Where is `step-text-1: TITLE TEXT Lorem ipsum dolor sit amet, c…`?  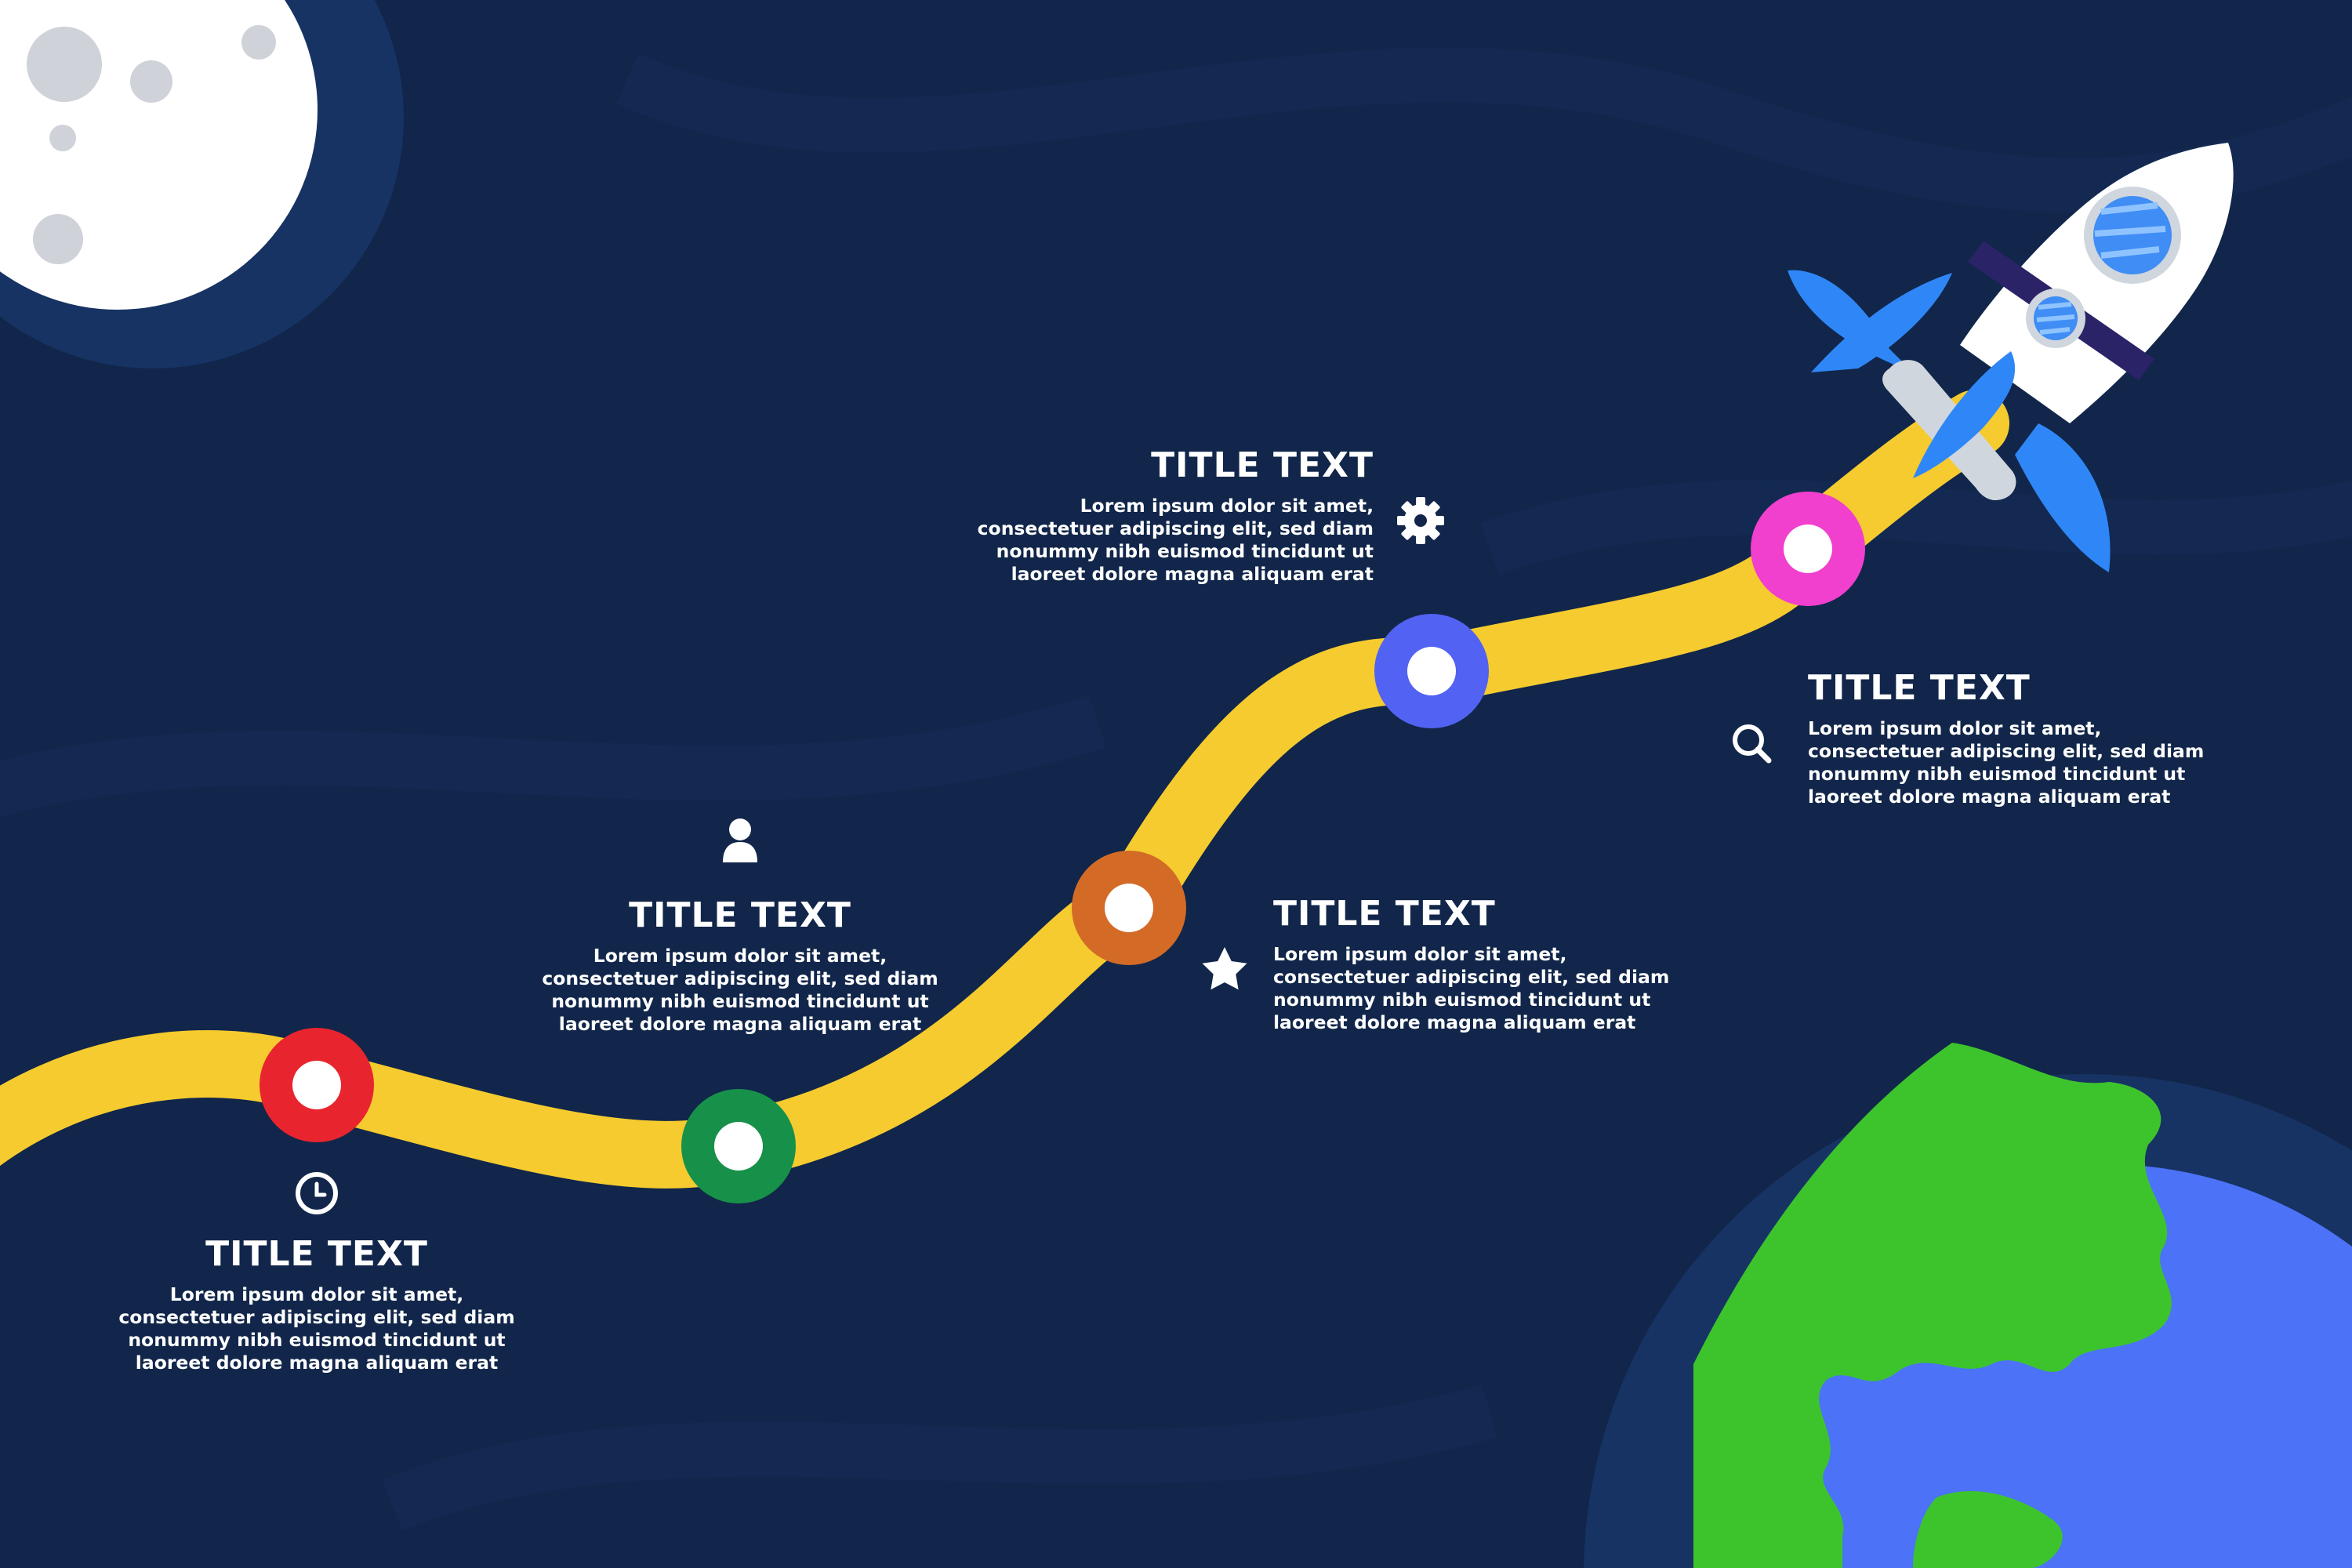 step-text-1: TITLE TEXT Lorem ipsum dolor sit amet, c… is located at coordinates (316, 1304).